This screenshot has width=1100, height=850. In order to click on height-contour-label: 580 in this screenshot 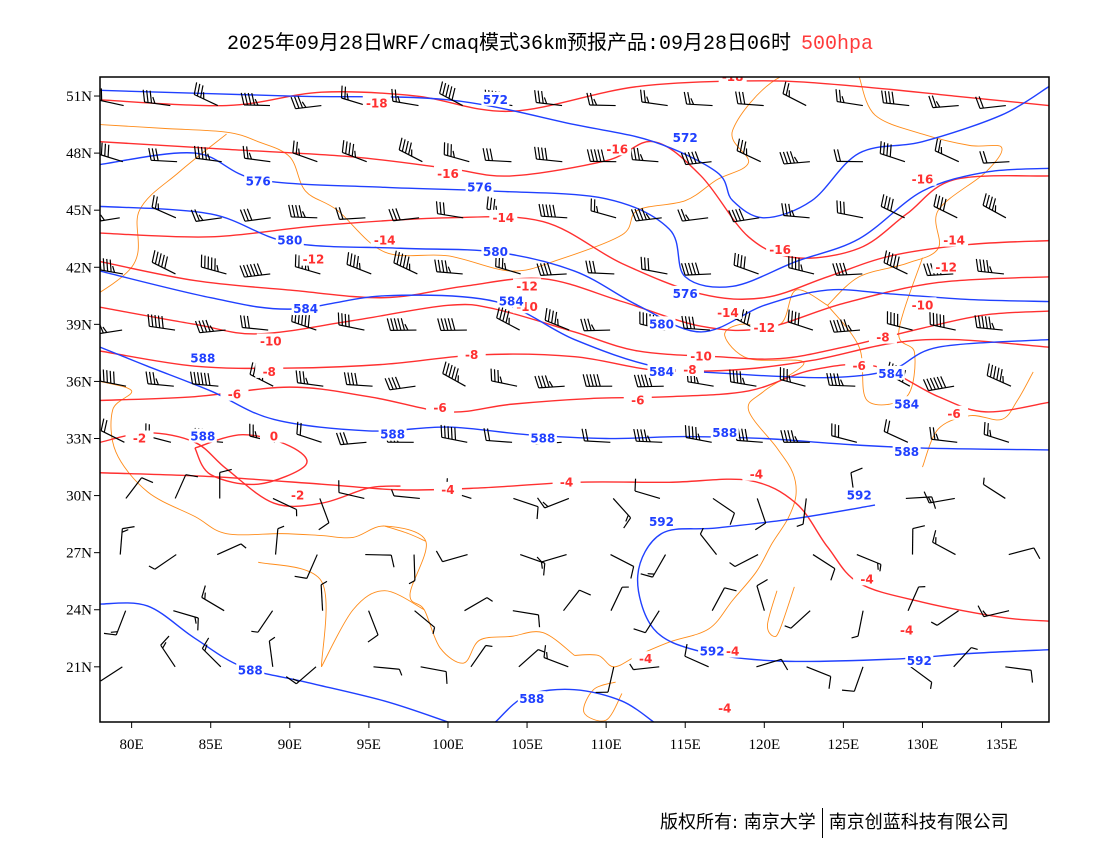, I will do `click(661, 324)`.